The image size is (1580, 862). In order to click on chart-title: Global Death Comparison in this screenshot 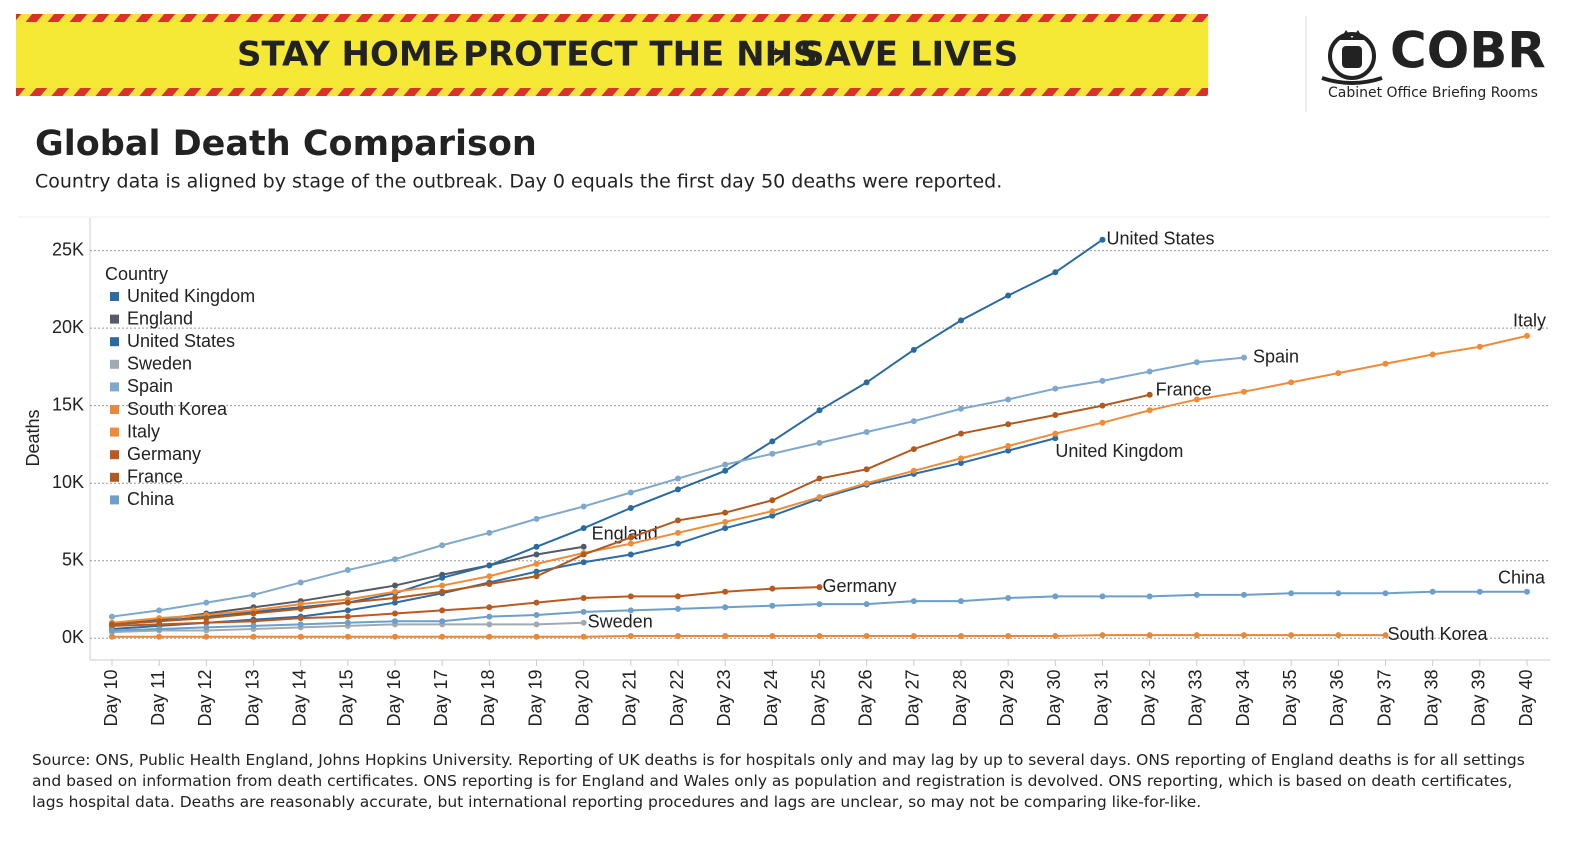, I will do `click(286, 144)`.